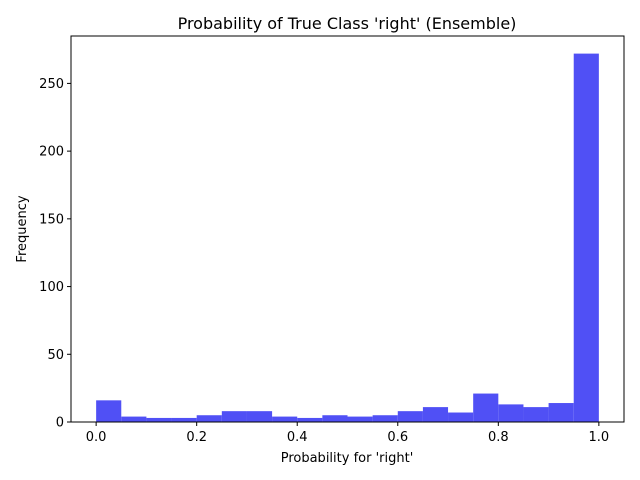  Describe the element at coordinates (347, 458) in the screenshot. I see `x-axis-label: Probability for 'right'` at that location.